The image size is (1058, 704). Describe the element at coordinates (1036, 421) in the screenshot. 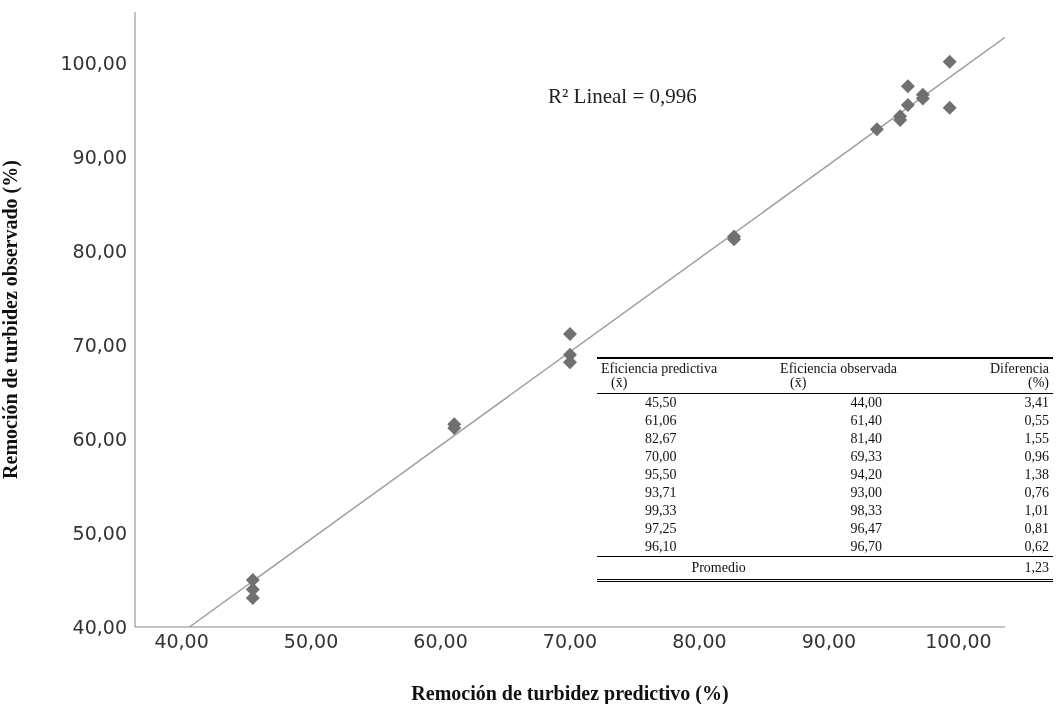

I see `text: 0,55` at that location.